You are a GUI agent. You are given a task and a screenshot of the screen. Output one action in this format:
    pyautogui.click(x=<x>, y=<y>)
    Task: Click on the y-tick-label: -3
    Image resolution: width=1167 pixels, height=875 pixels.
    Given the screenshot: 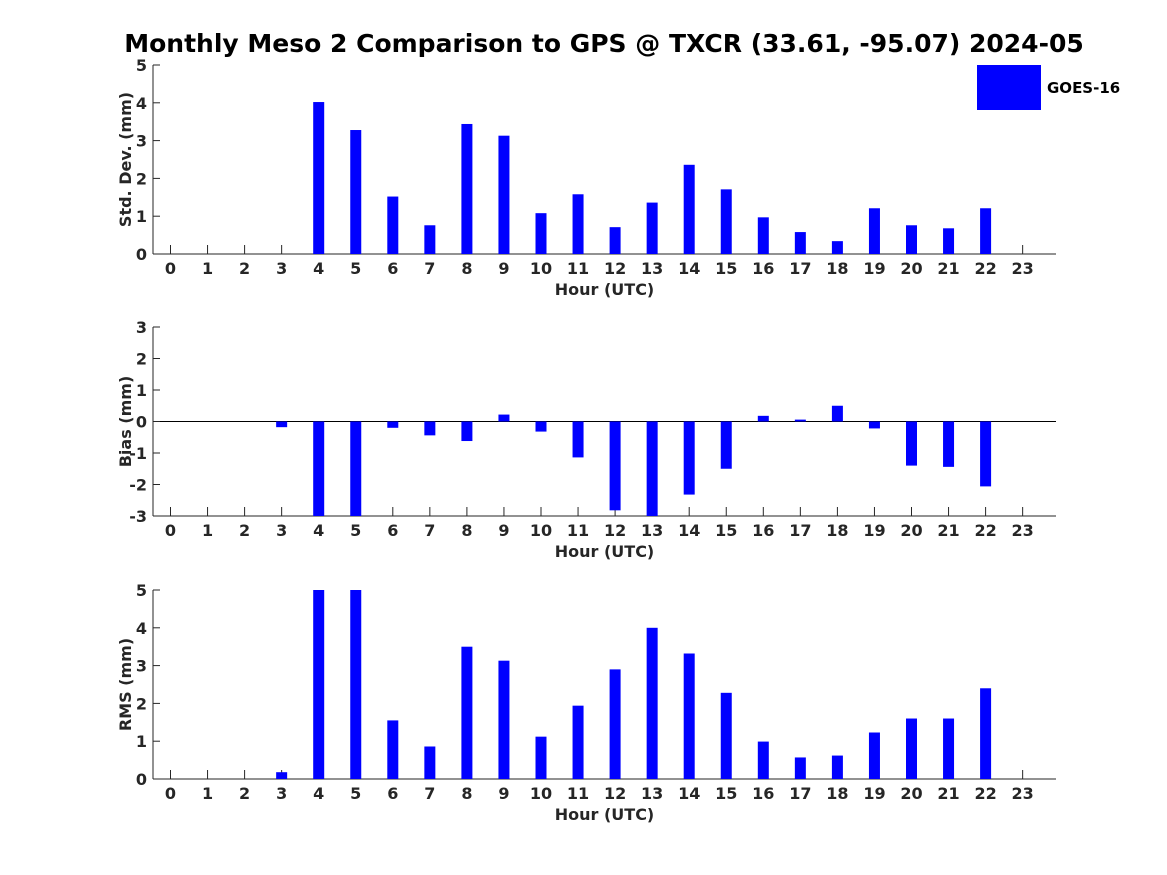 What is the action you would take?
    pyautogui.click(x=138, y=516)
    